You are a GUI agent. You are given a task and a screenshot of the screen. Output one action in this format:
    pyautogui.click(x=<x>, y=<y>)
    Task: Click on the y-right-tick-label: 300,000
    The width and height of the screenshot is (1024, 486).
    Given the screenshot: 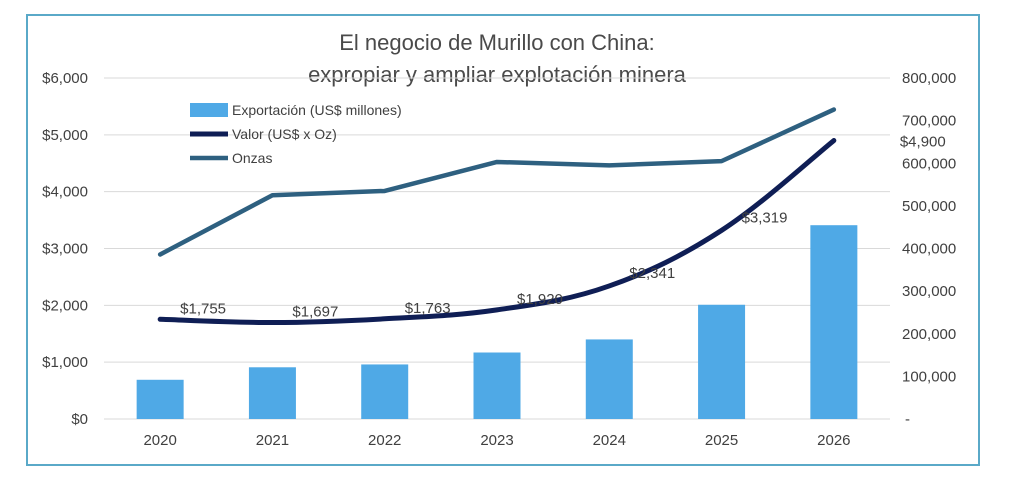 What is the action you would take?
    pyautogui.click(x=929, y=291)
    